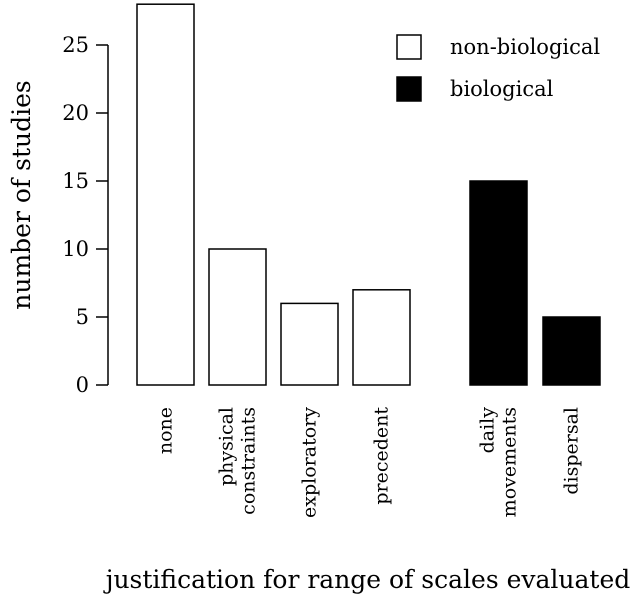 This screenshot has height=598, width=634. What do you see at coordinates (238, 461) in the screenshot?
I see `x-tick-label: physicalconstraints` at bounding box center [238, 461].